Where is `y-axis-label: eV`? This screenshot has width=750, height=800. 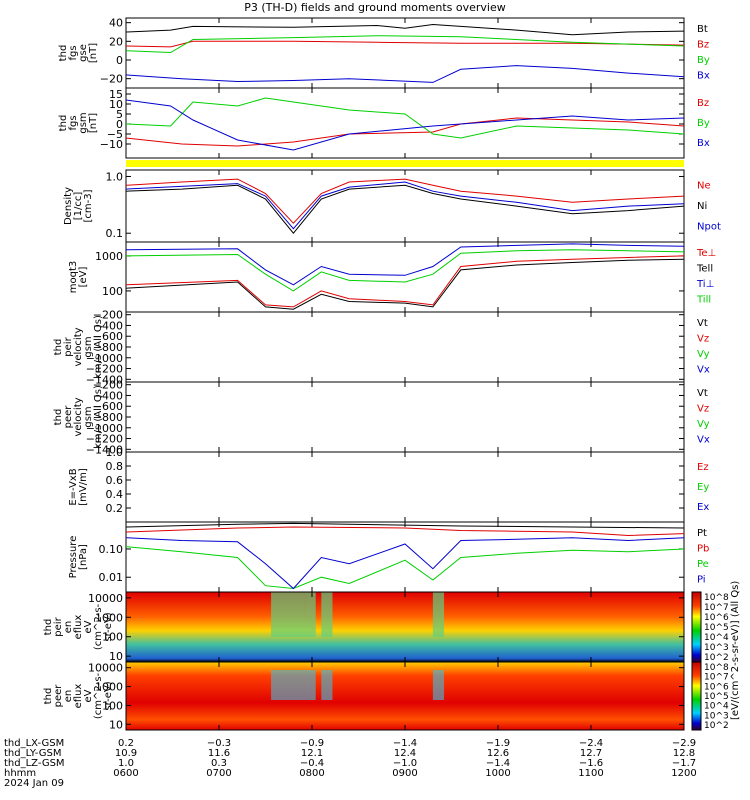
y-axis-label: eV is located at coordinates (88, 626).